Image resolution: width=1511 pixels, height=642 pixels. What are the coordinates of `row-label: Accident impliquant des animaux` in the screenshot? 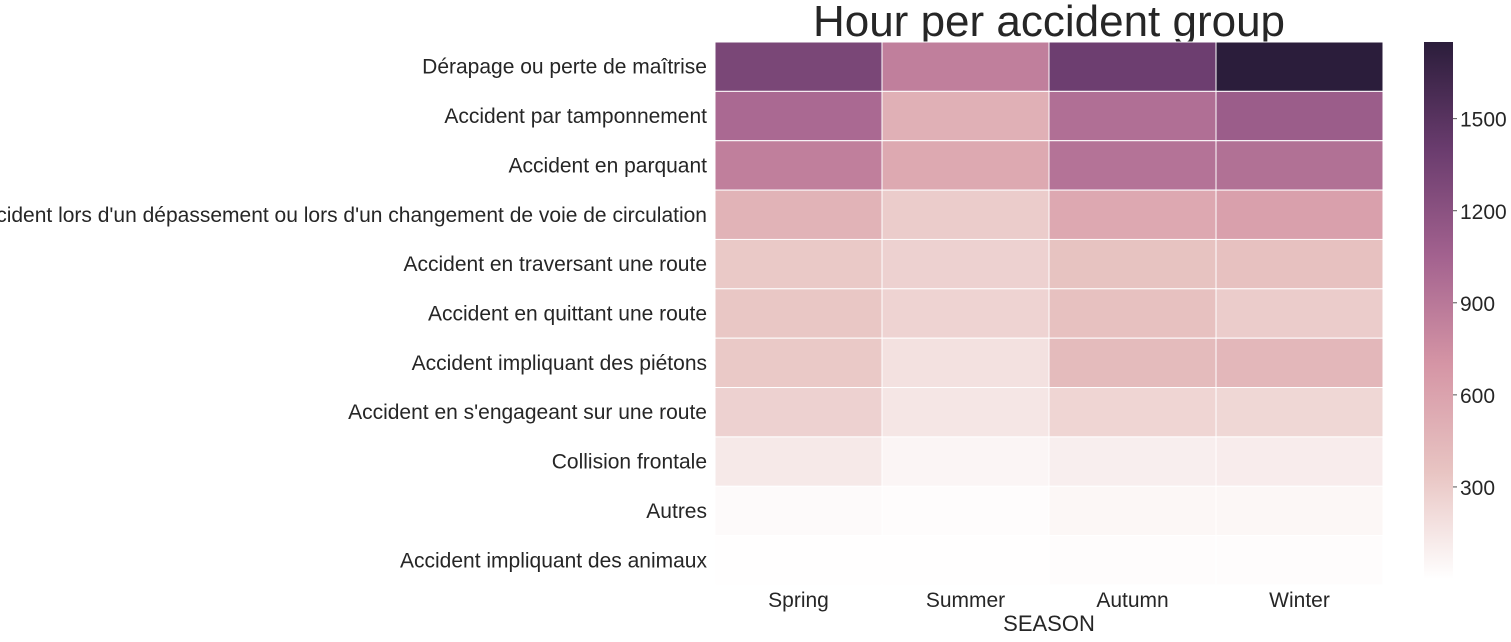 It's located at (554, 560).